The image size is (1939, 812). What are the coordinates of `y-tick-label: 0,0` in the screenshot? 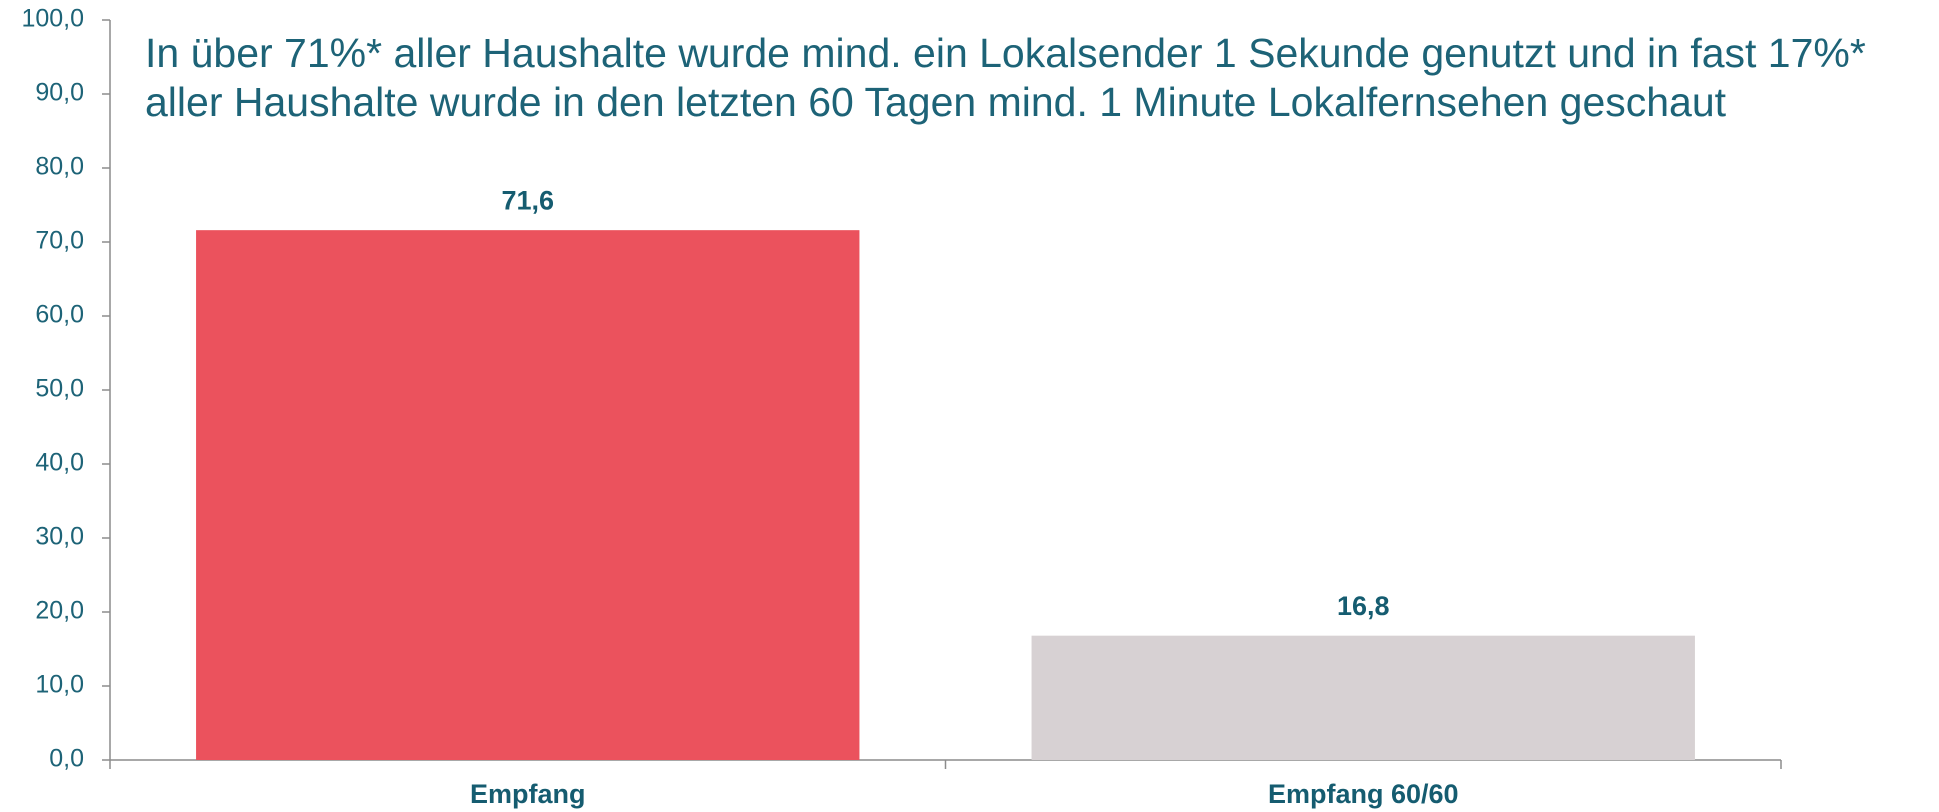 It's located at (66, 759).